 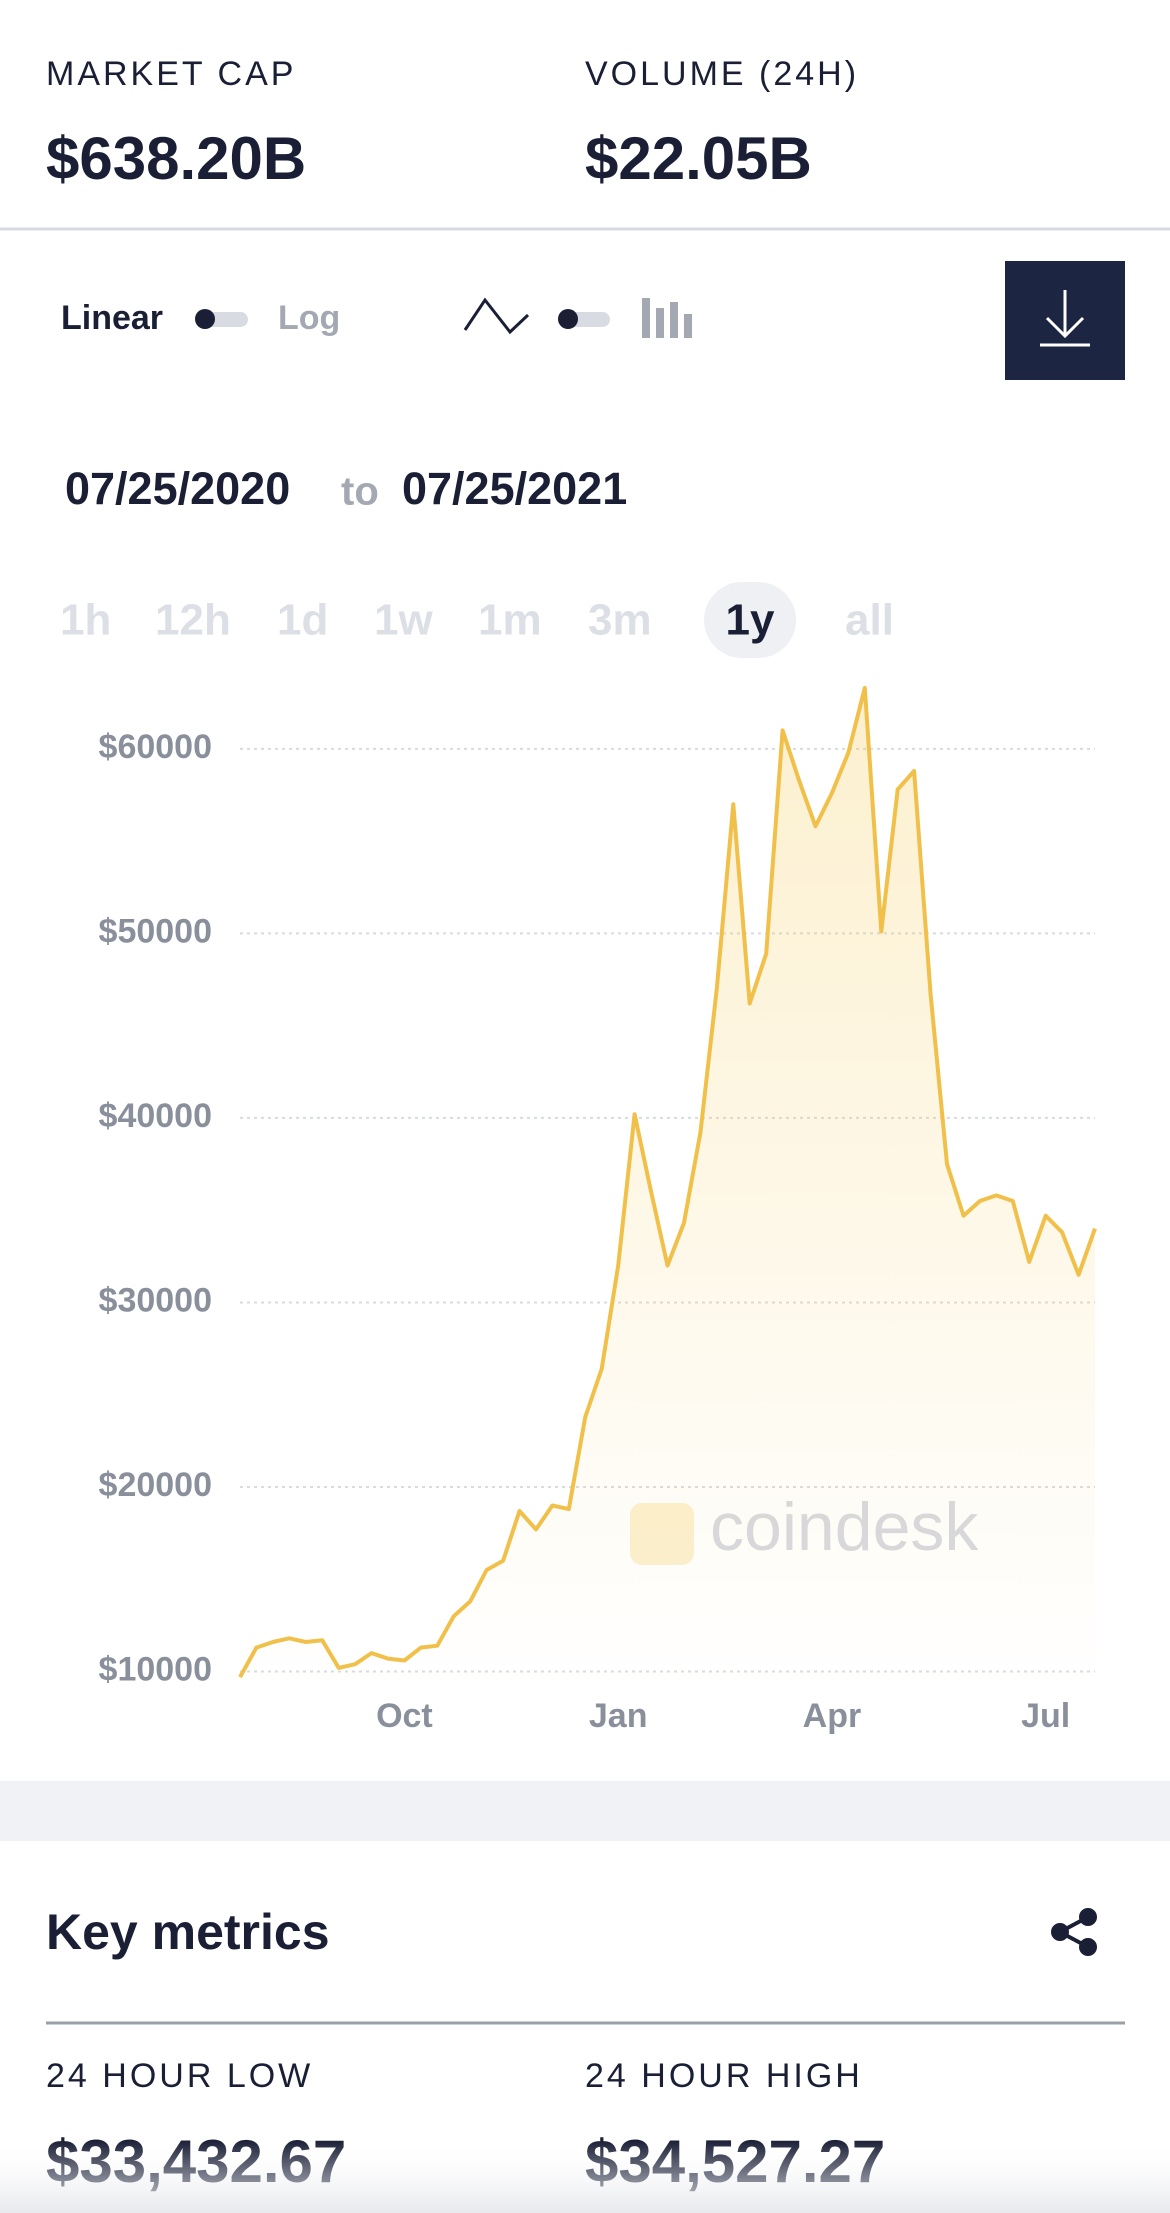 I want to click on date-separator: to, so click(x=360, y=492).